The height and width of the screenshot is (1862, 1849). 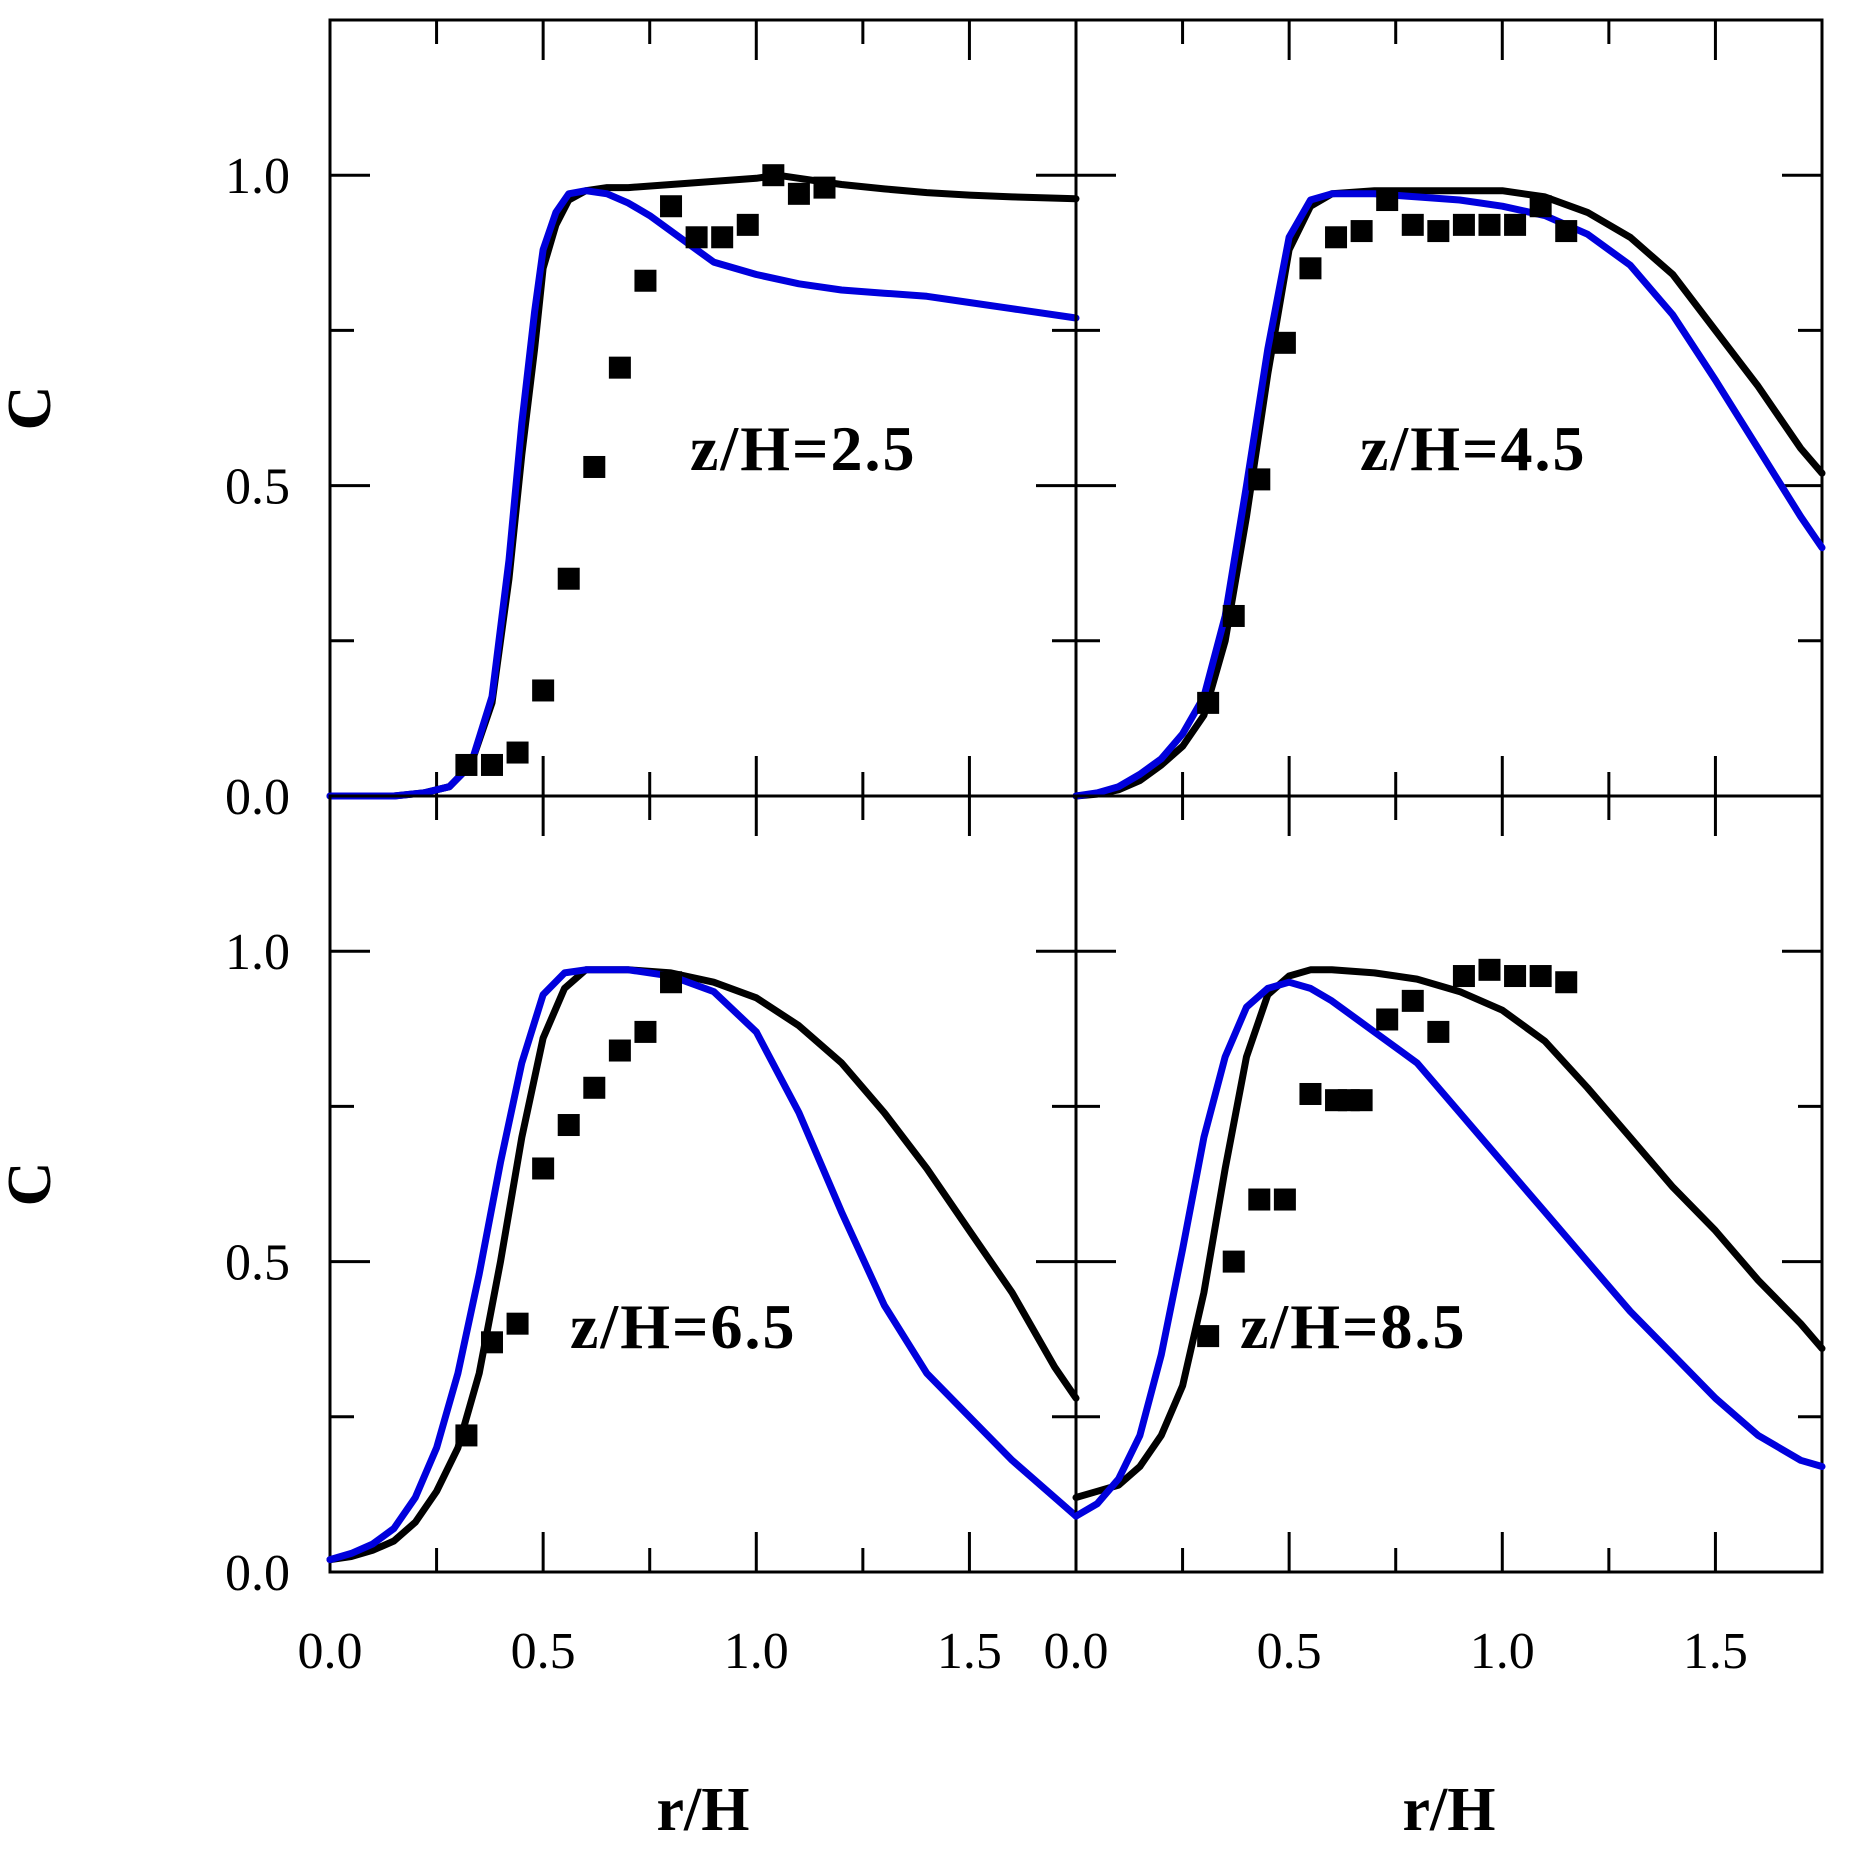 I want to click on panel-annotation: z/H=4.5, so click(x=1473, y=448).